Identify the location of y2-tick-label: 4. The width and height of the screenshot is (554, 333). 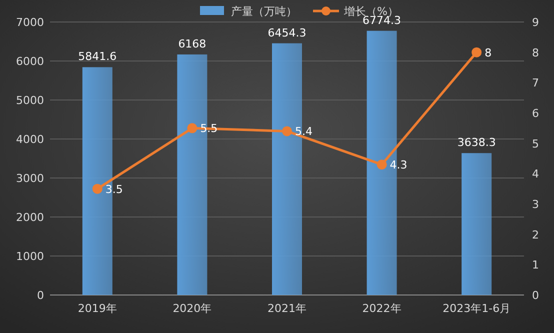
(535, 174).